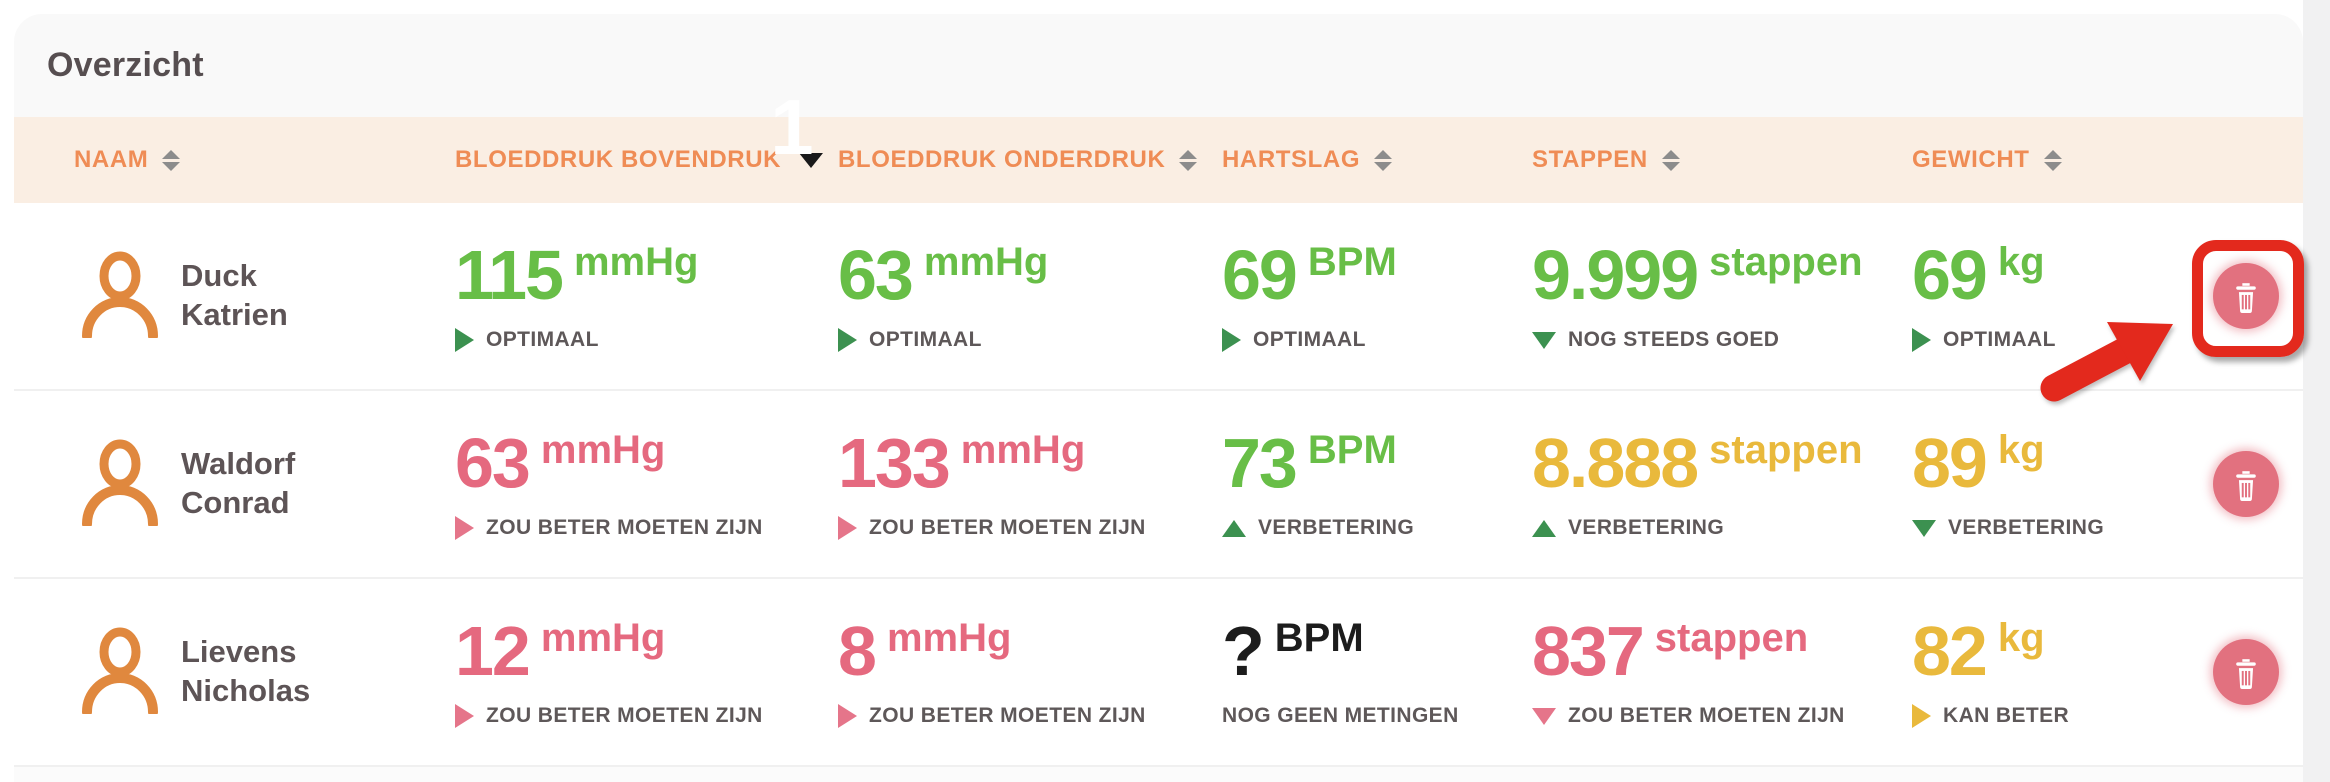 Image resolution: width=2330 pixels, height=782 pixels. Describe the element at coordinates (1377, 672) in the screenshot. I see `metric-cell-hartslag: ? BPM NOG GEEN METINGEN` at that location.